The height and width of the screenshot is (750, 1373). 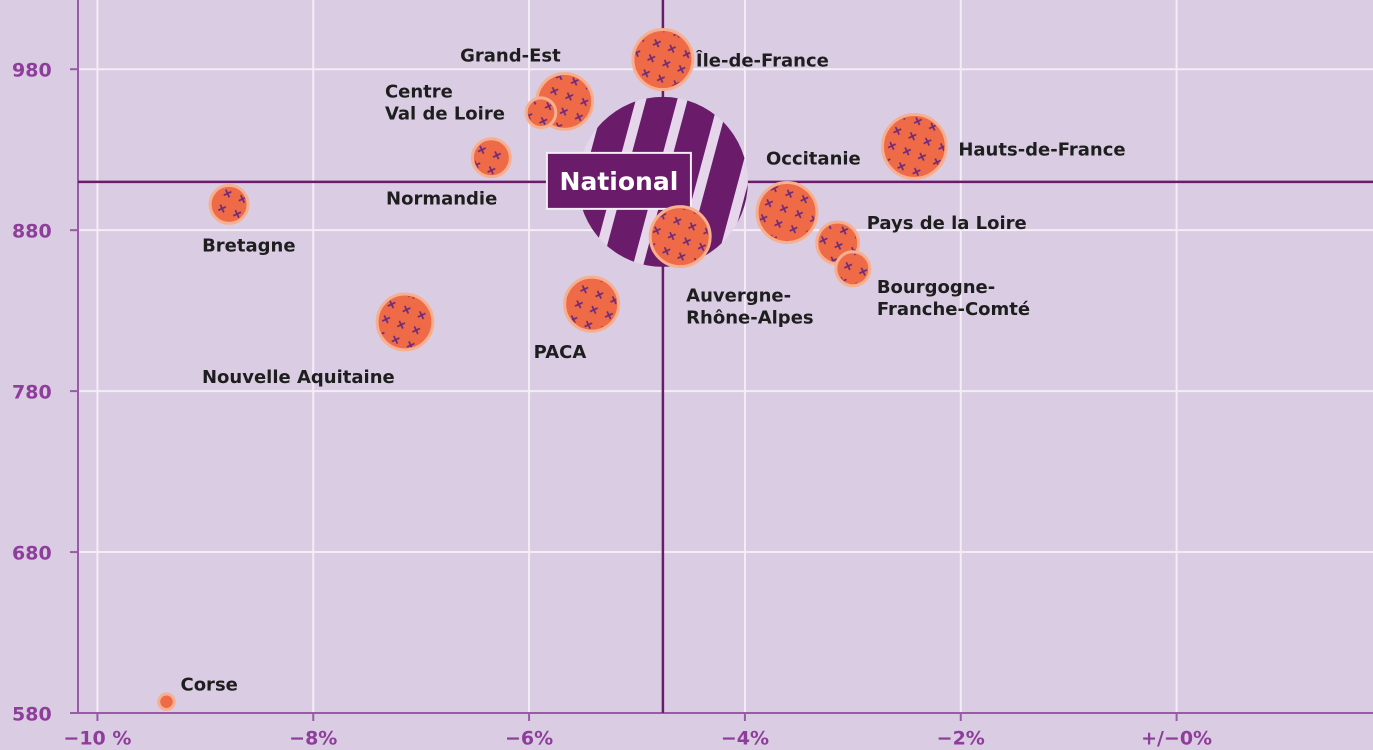 I want to click on x-tick-label: −2%, so click(x=961, y=739).